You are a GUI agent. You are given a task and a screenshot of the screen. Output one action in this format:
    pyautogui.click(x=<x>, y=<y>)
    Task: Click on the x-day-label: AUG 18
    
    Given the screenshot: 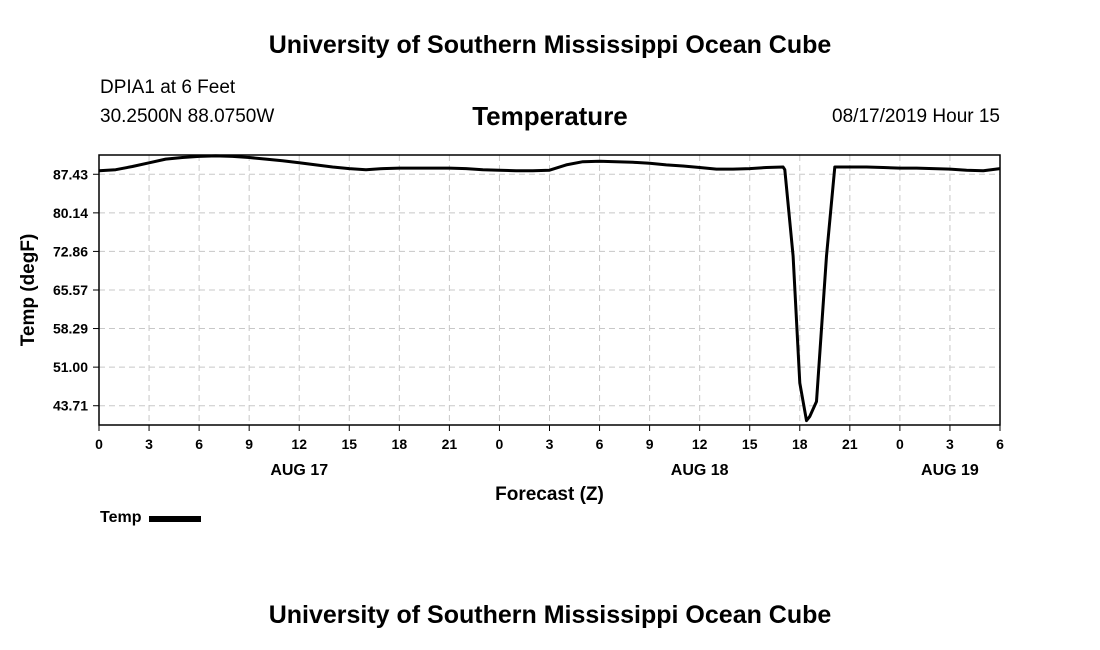 What is the action you would take?
    pyautogui.click(x=700, y=470)
    